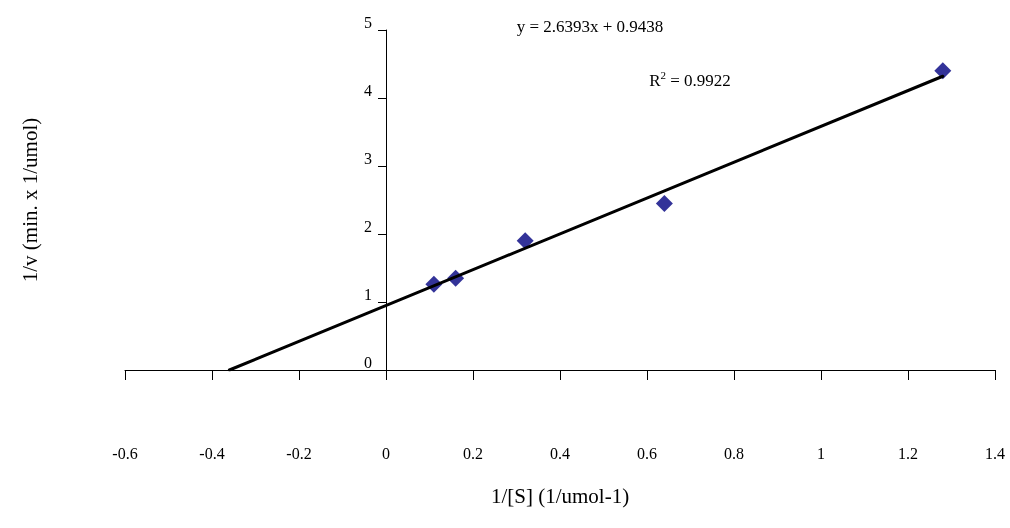 The image size is (1010, 528). I want to click on x-tick-label: 0.2, so click(473, 453).